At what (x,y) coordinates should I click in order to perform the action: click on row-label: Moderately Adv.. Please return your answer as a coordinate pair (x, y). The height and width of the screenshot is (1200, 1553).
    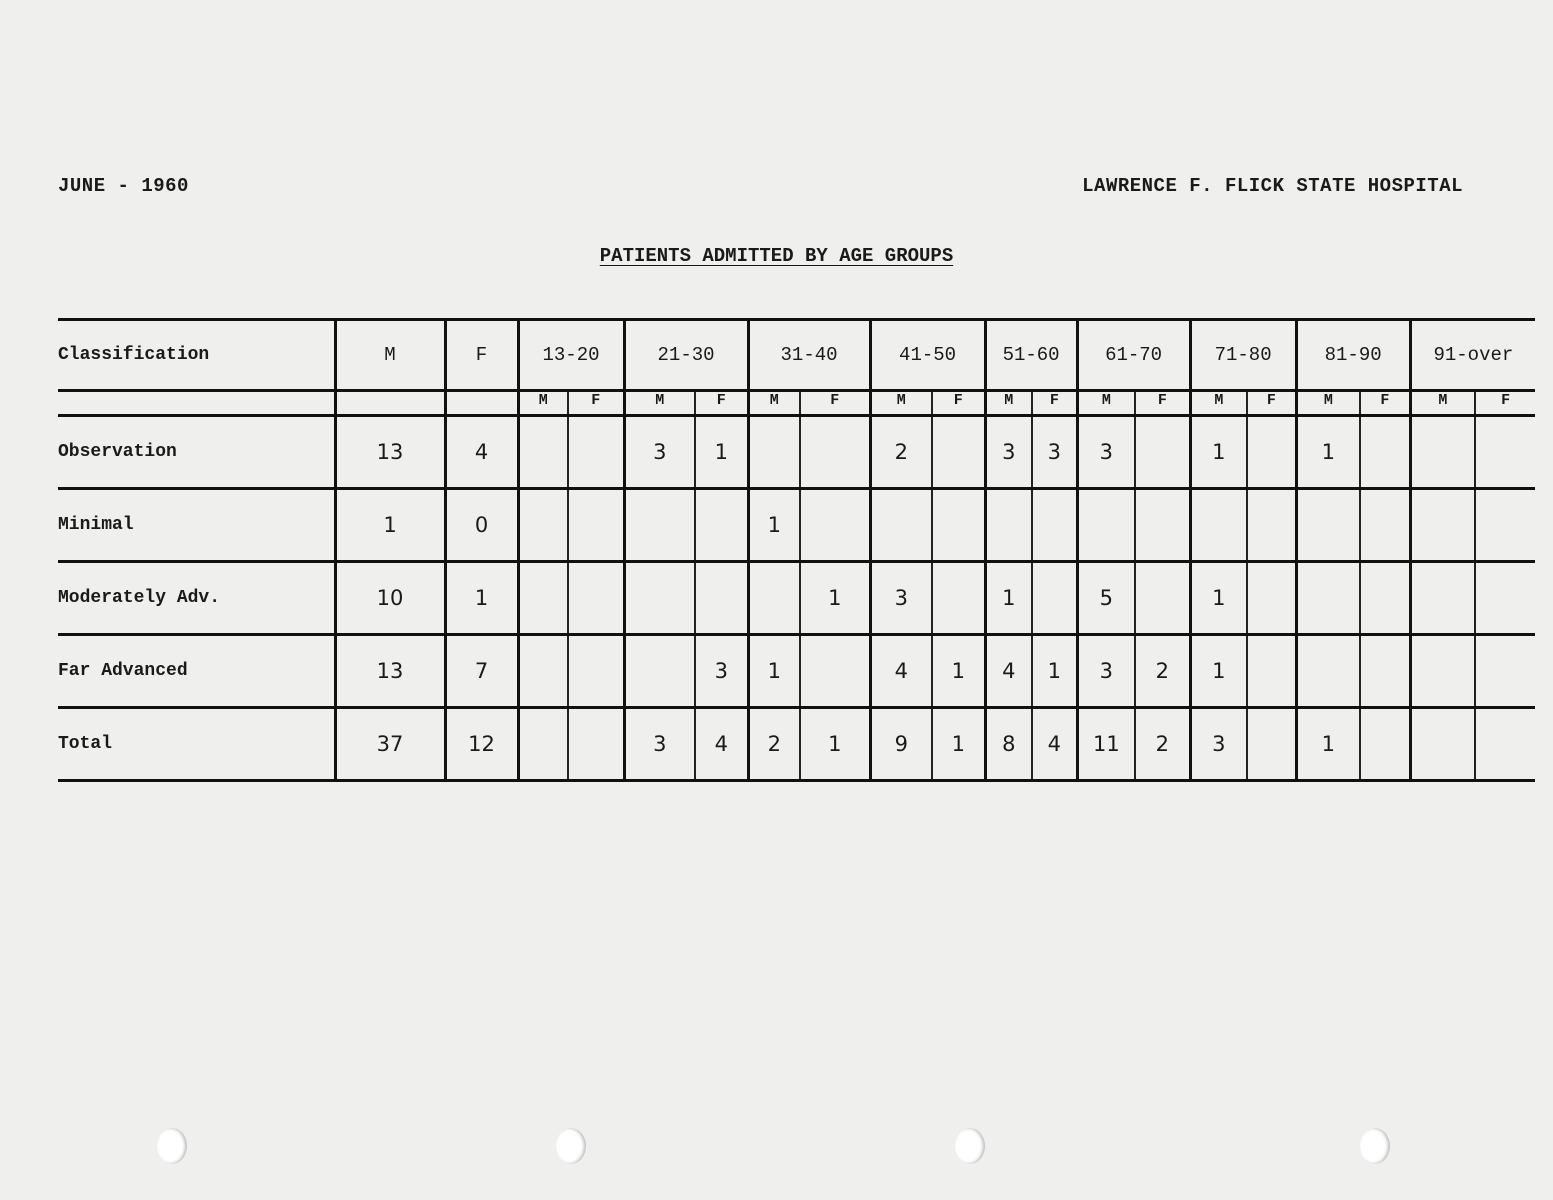
    Looking at the image, I should click on (196, 598).